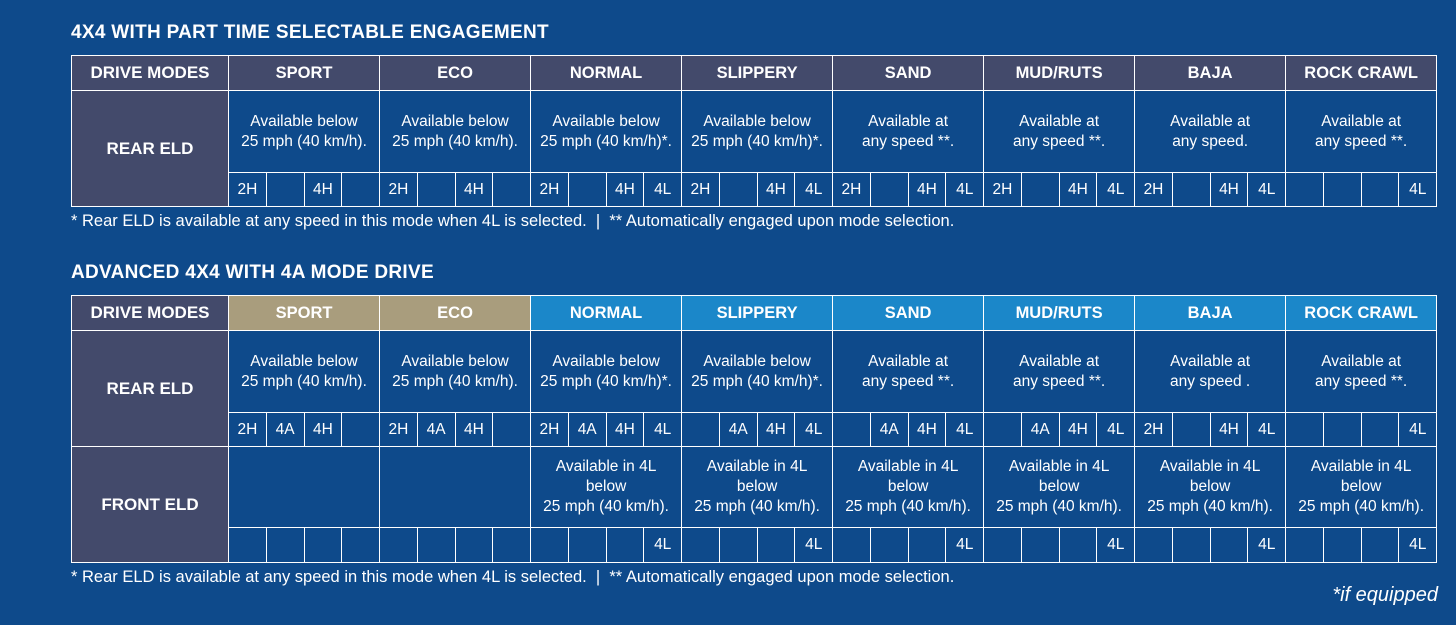 The width and height of the screenshot is (1456, 625). I want to click on mode-header: MUD/RUTS, so click(1059, 313).